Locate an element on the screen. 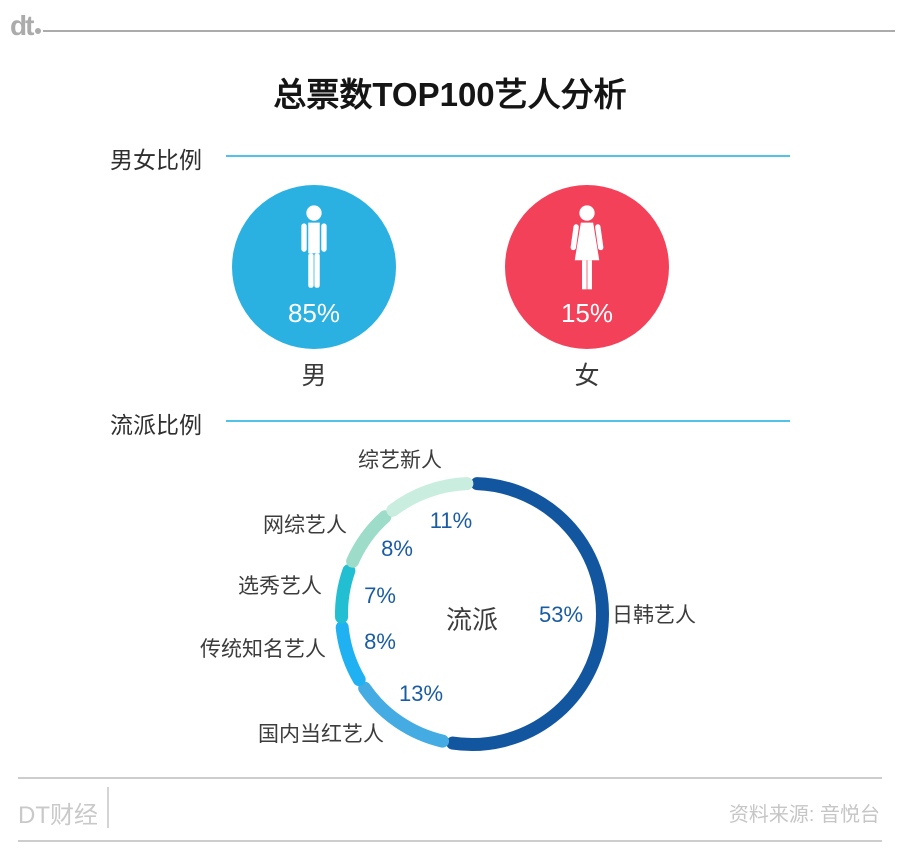  label-japan-korea: 日韩艺人 is located at coordinates (654, 615).